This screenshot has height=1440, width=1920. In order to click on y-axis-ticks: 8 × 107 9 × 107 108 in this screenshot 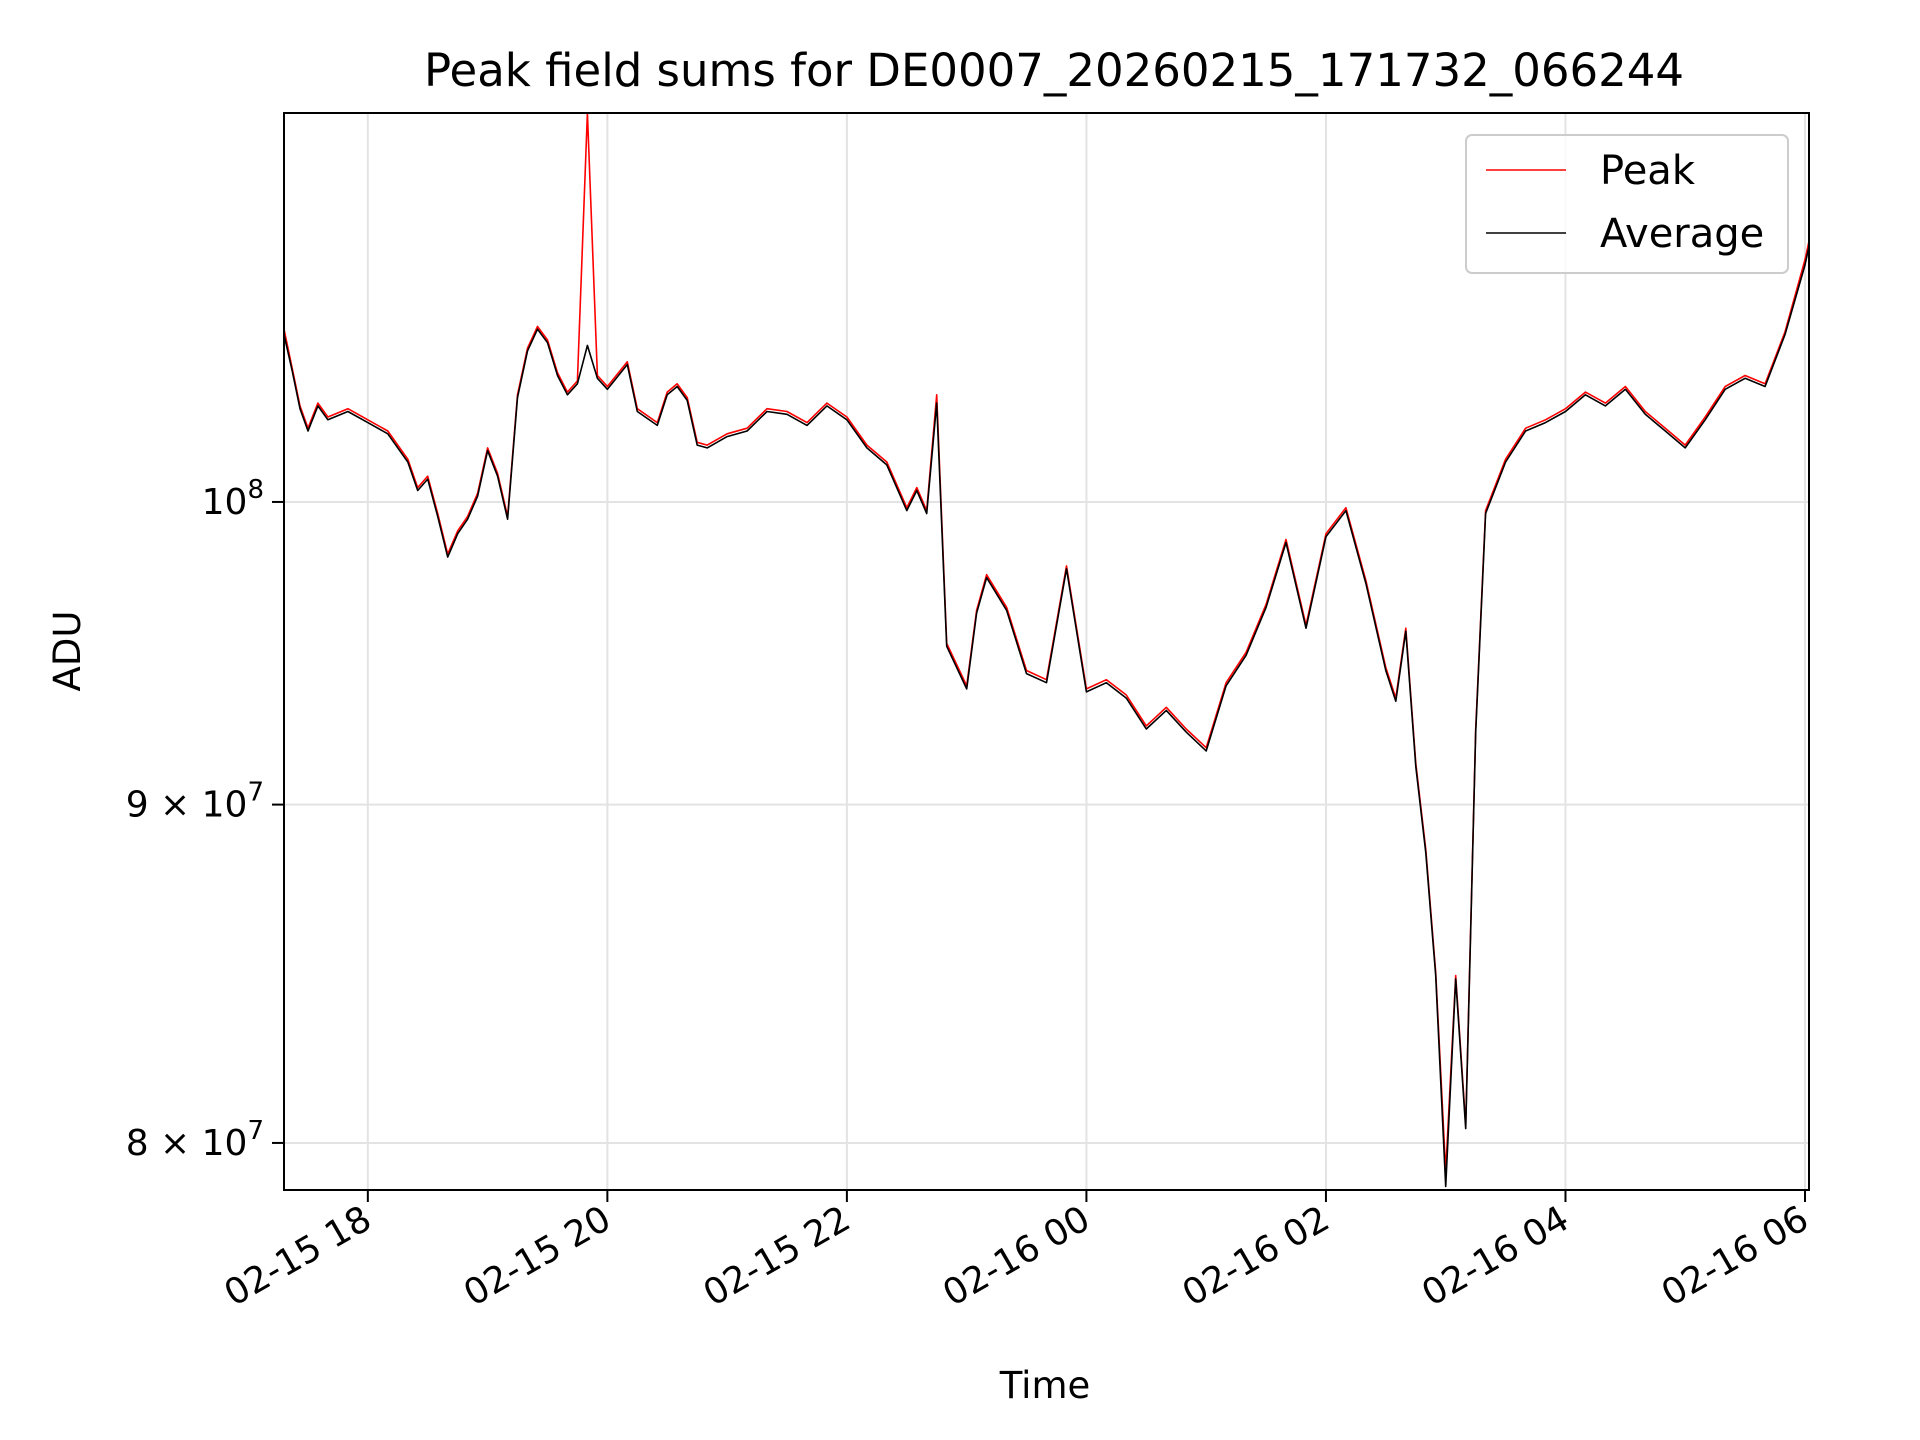, I will do `click(205, 819)`.